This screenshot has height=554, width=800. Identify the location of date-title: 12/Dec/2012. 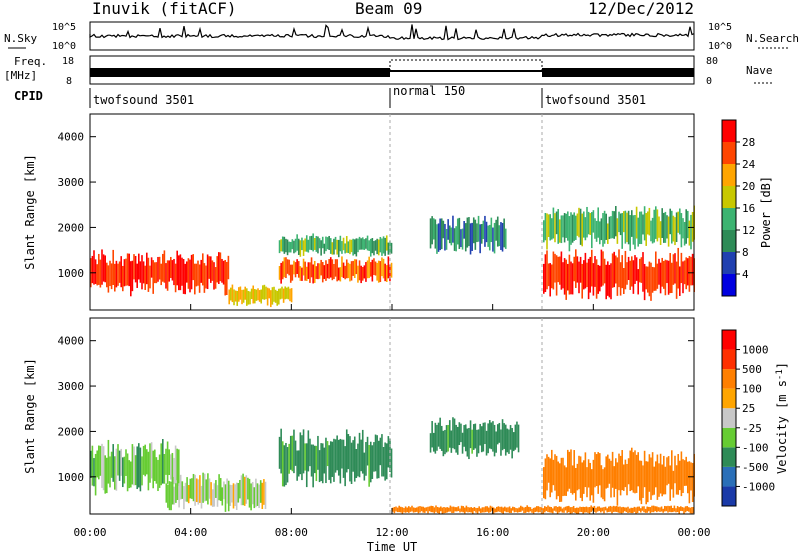
(641, 9).